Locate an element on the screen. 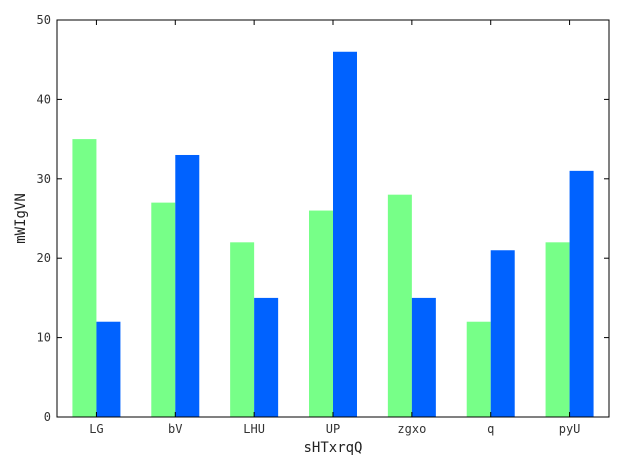 The width and height of the screenshot is (624, 468). y-tick-label: 40 is located at coordinates (44, 99).